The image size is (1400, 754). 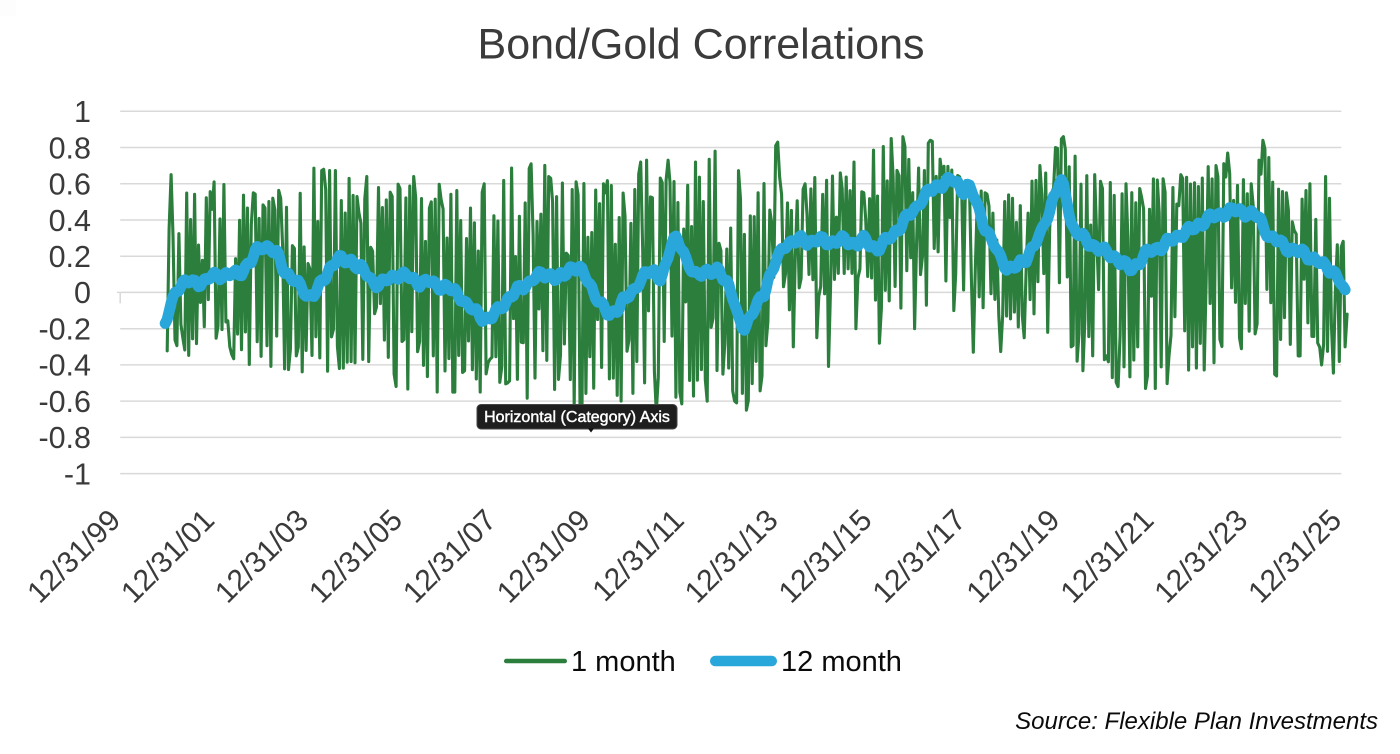 What do you see at coordinates (70, 185) in the screenshot?
I see `svg-text: 0.6` at bounding box center [70, 185].